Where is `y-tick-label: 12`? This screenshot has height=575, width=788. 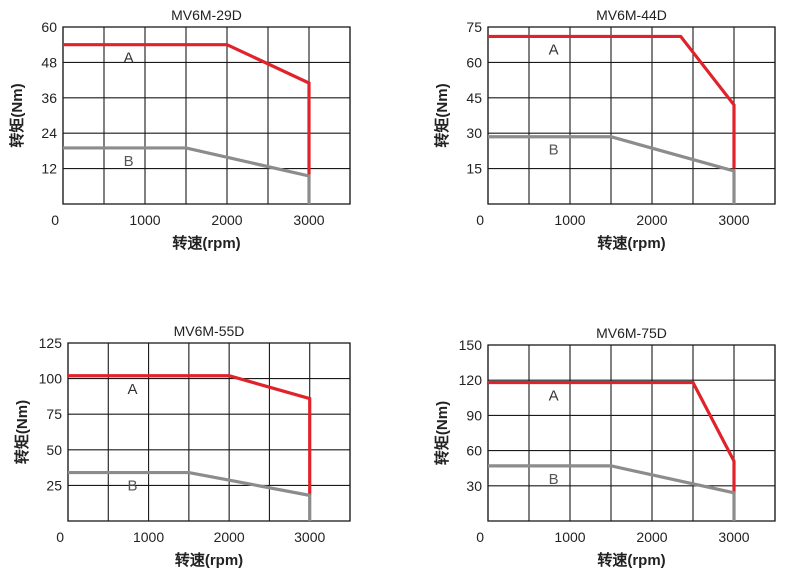
y-tick-label: 12 is located at coordinates (49, 169).